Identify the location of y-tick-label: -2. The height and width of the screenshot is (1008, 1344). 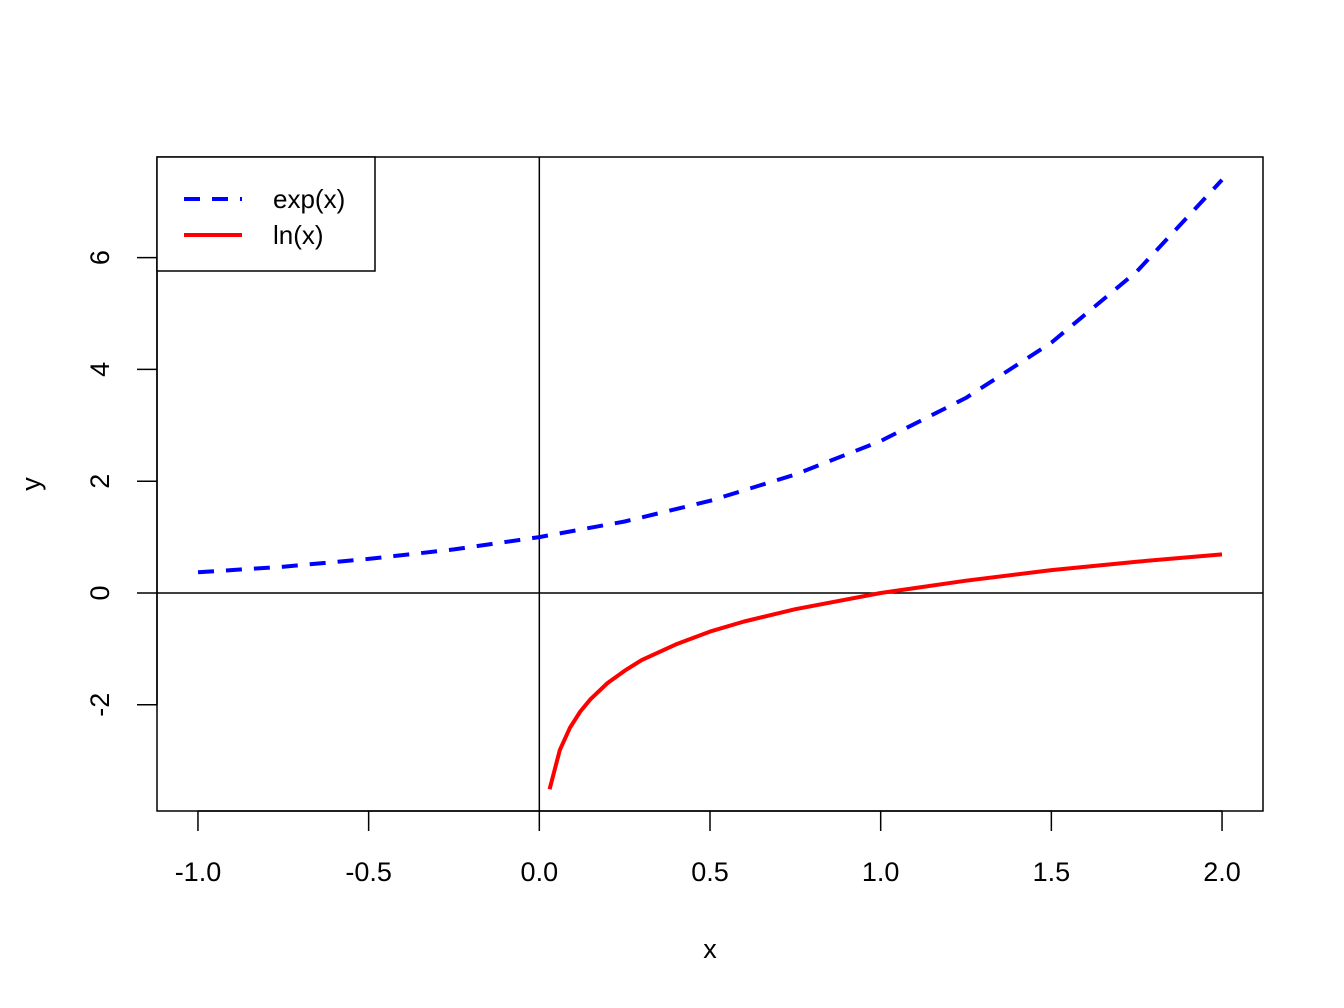
(100, 705).